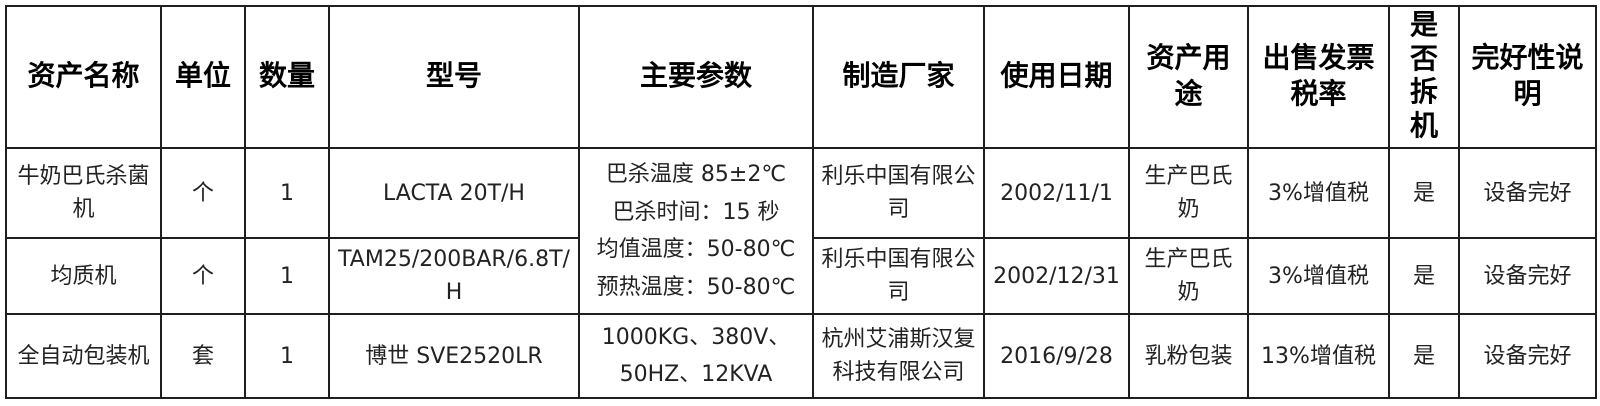 This screenshot has width=1600, height=406. Describe the element at coordinates (1188, 356) in the screenshot. I see `cell-purpose: 乳粉包装` at that location.